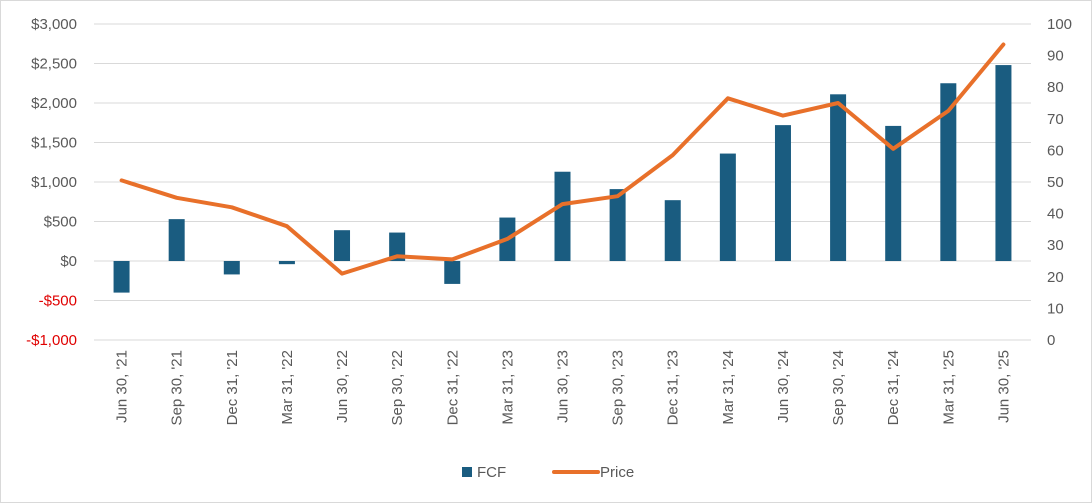 This screenshot has height=504, width=1092. What do you see at coordinates (838, 387) in the screenshot?
I see `x-tick-label: Sep 30, '24` at bounding box center [838, 387].